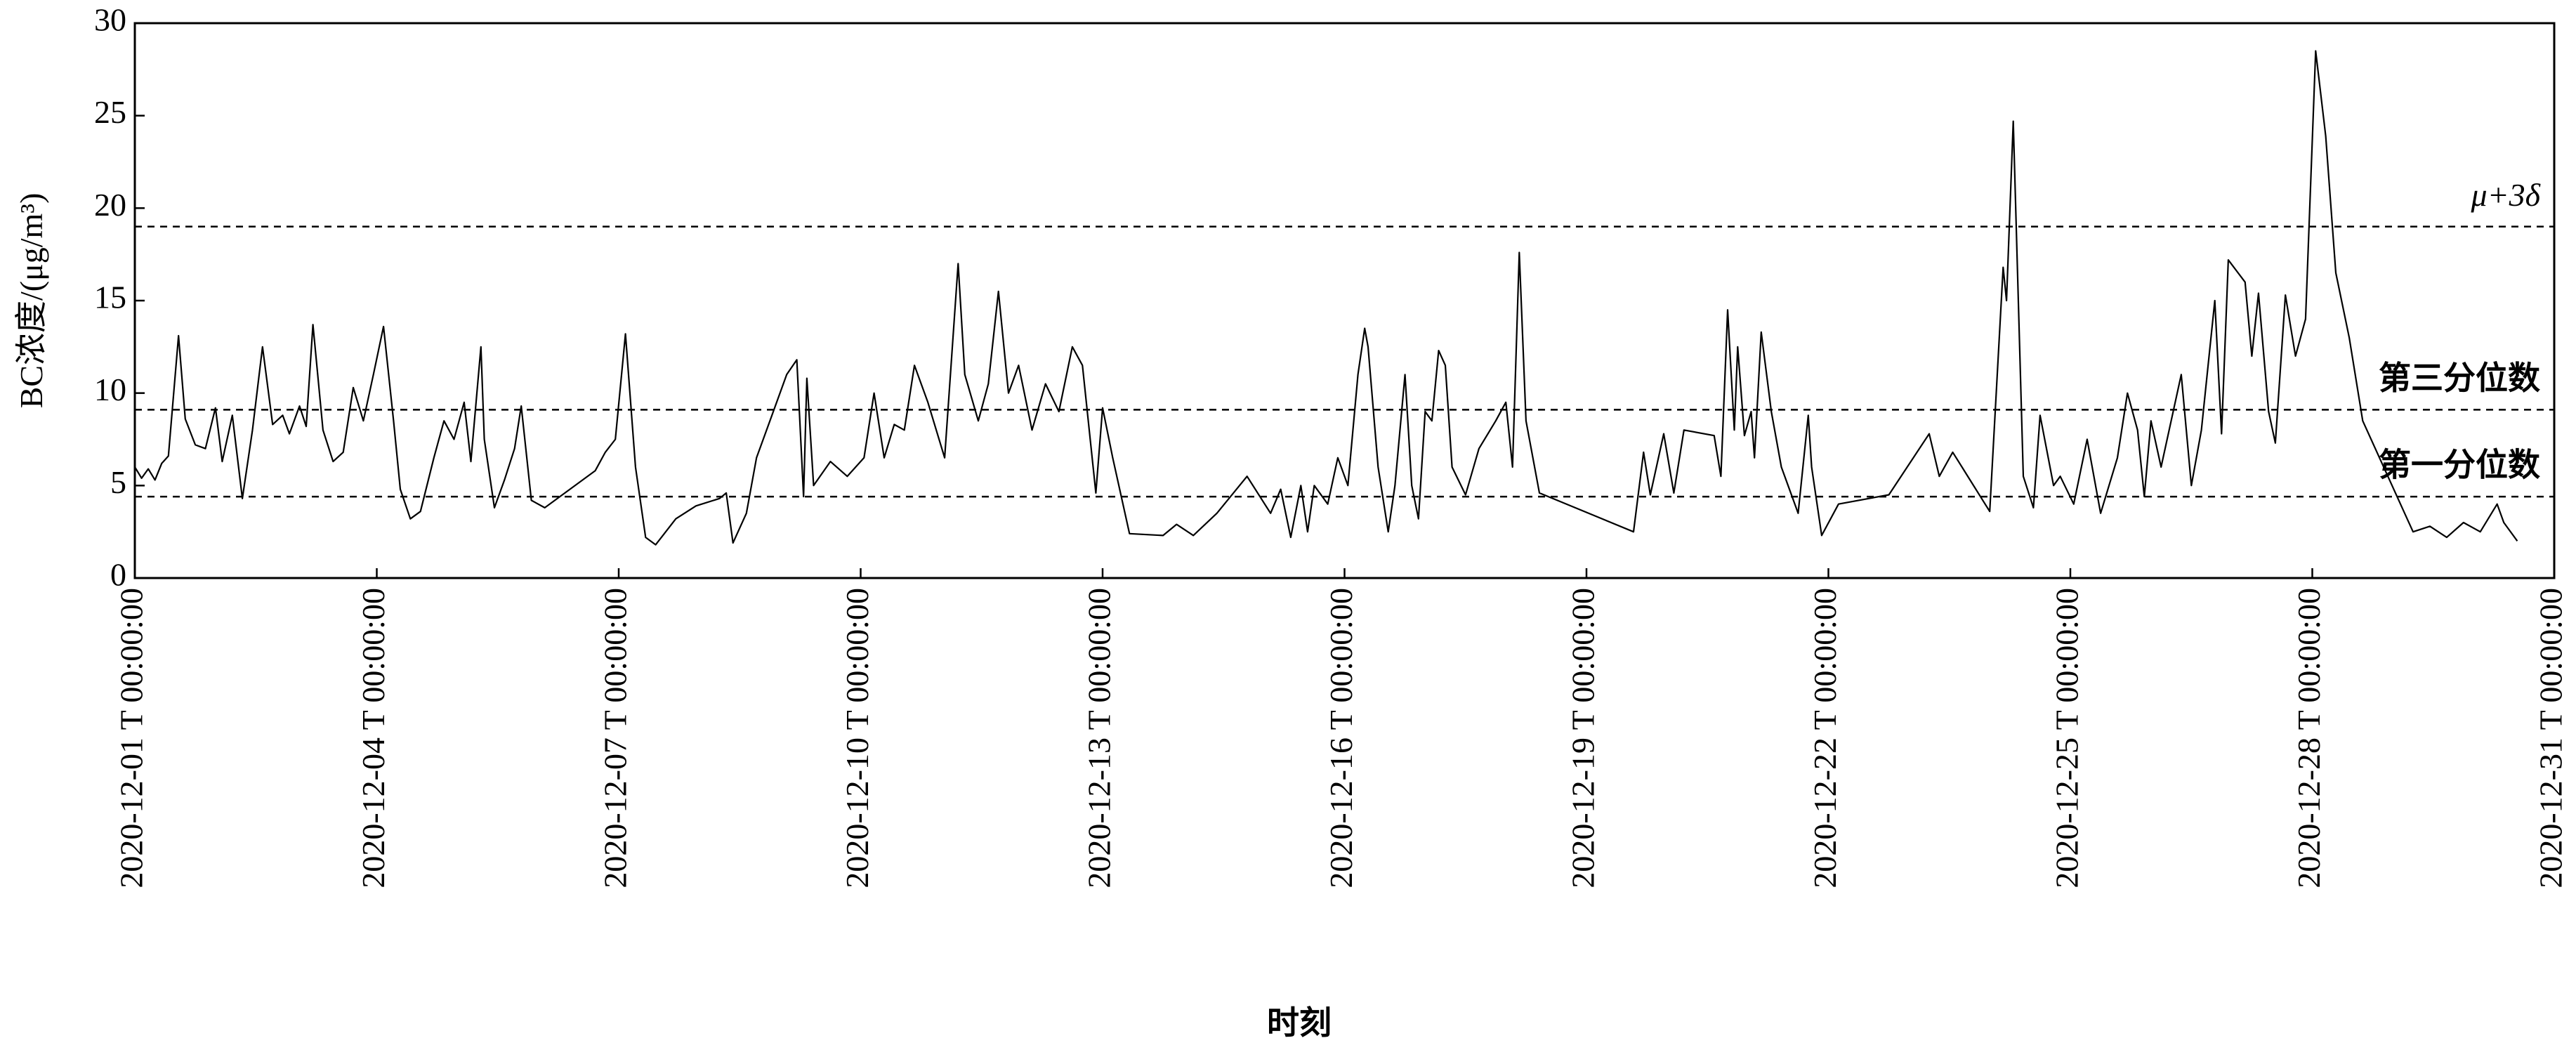 This screenshot has height=1050, width=2576. I want to click on y-tick-label: 30, so click(110, 20).